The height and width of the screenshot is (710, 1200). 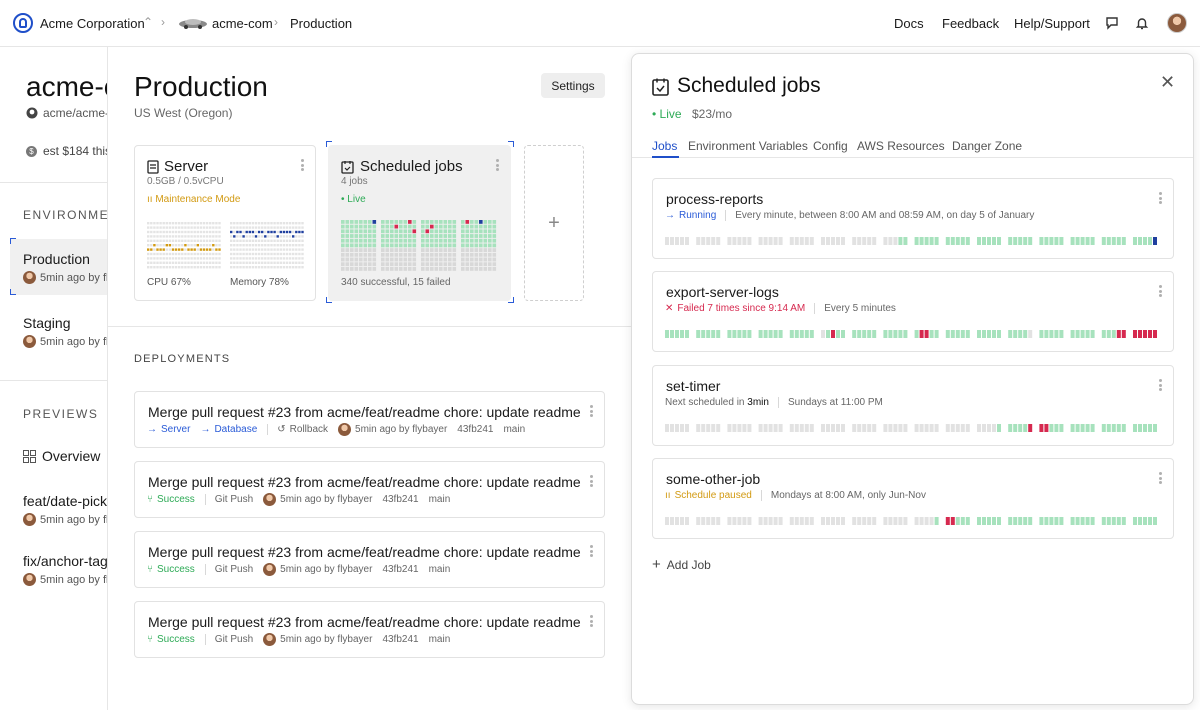 What do you see at coordinates (23, 23) in the screenshot?
I see `org-logo-icon` at bounding box center [23, 23].